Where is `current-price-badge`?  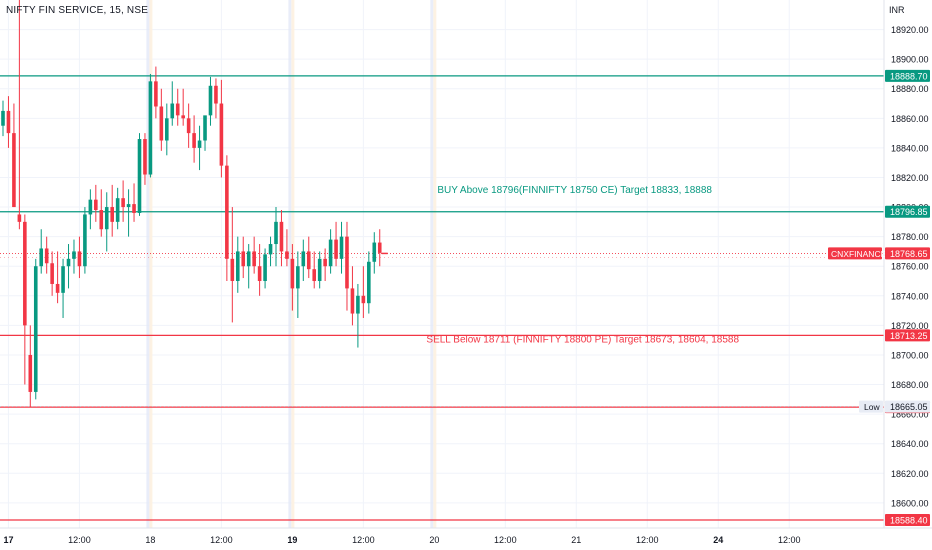
current-price-badge is located at coordinates (907, 253).